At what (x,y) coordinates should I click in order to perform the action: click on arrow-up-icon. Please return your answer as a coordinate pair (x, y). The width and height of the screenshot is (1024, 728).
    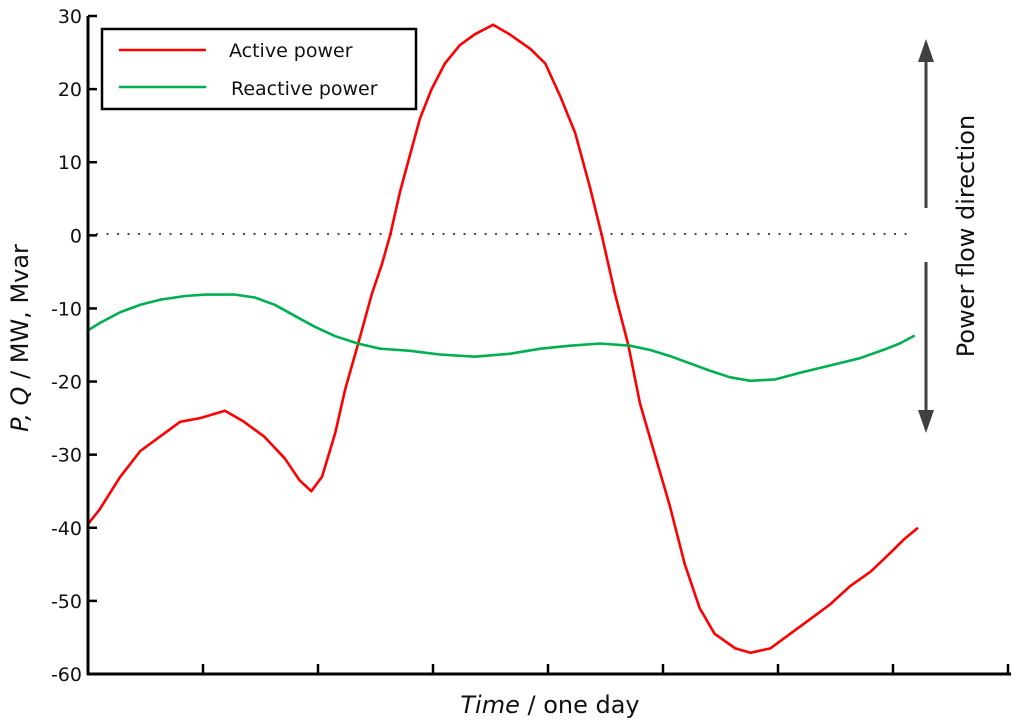
    Looking at the image, I should click on (926, 50).